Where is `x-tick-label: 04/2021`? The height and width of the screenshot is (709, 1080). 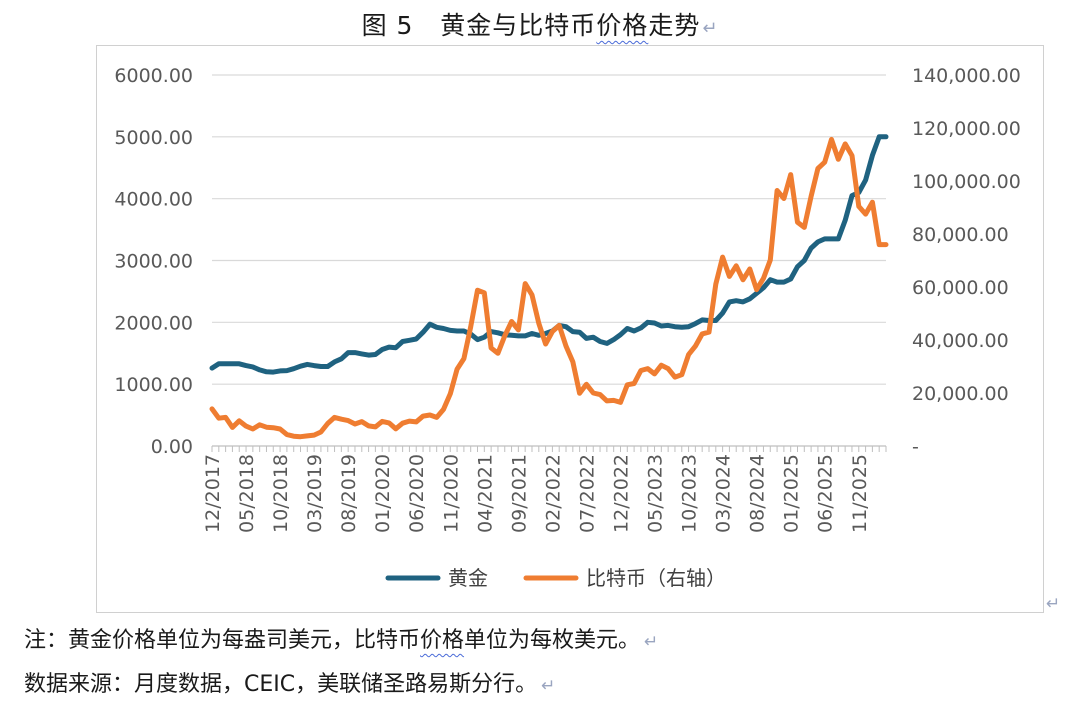 x-tick-label: 04/2021 is located at coordinates (485, 493).